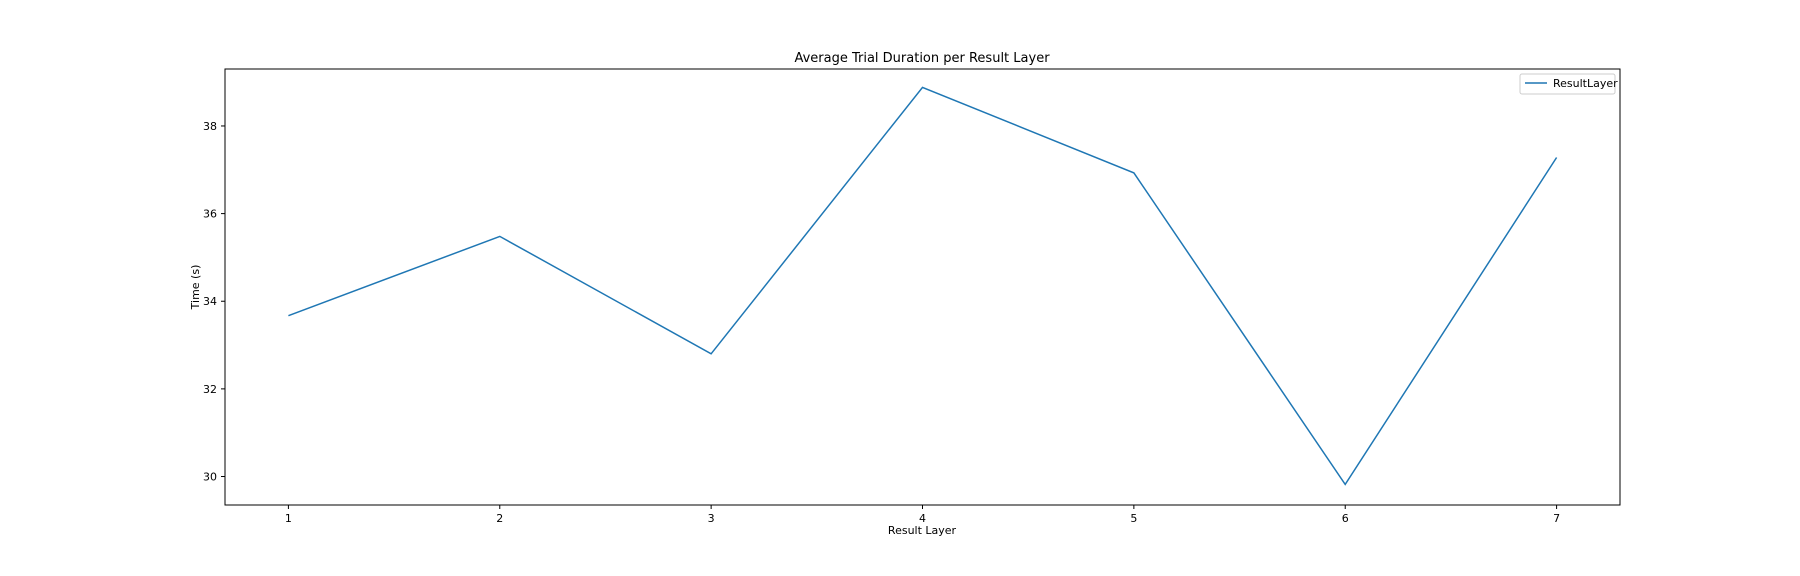  Describe the element at coordinates (922, 530) in the screenshot. I see `x-axis-label: Result Layer` at that location.